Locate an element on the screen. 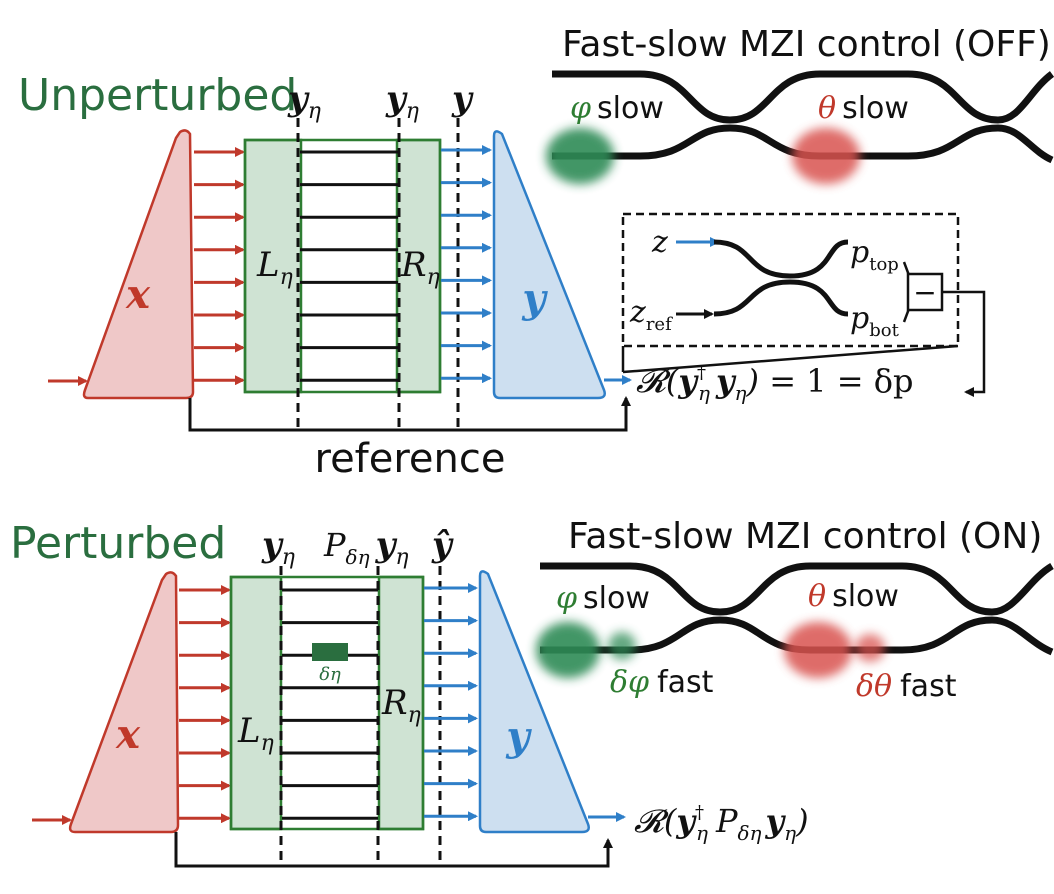 The height and width of the screenshot is (894, 1054). blue-arrows-bottom is located at coordinates (451, 702).